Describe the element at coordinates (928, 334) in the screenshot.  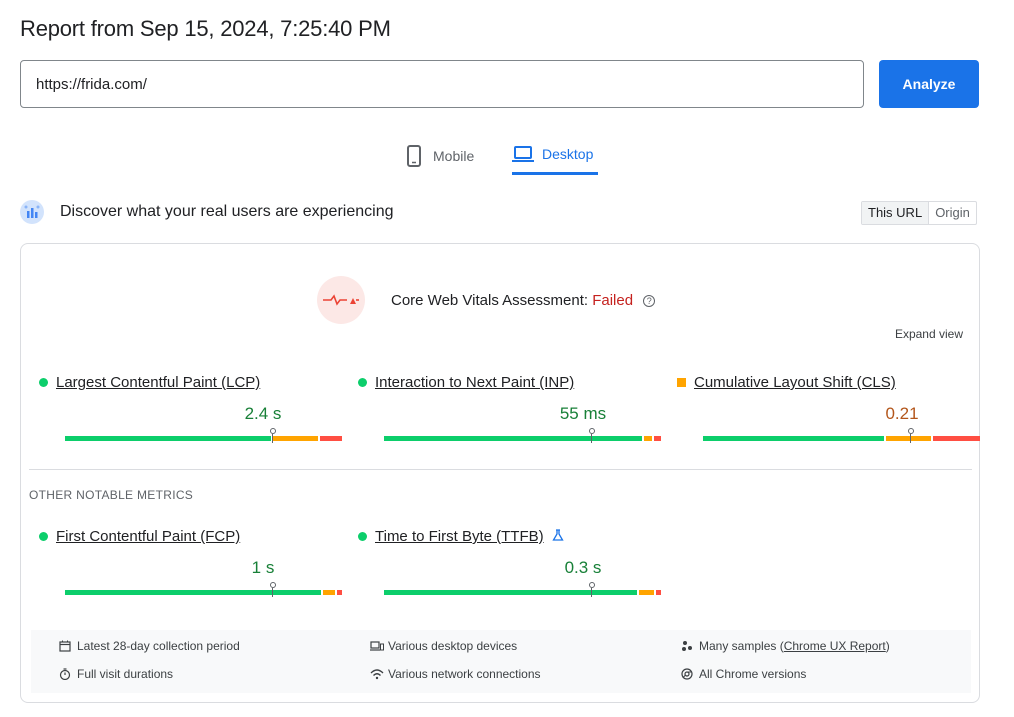
I see `expand-view-link: Expand view` at that location.